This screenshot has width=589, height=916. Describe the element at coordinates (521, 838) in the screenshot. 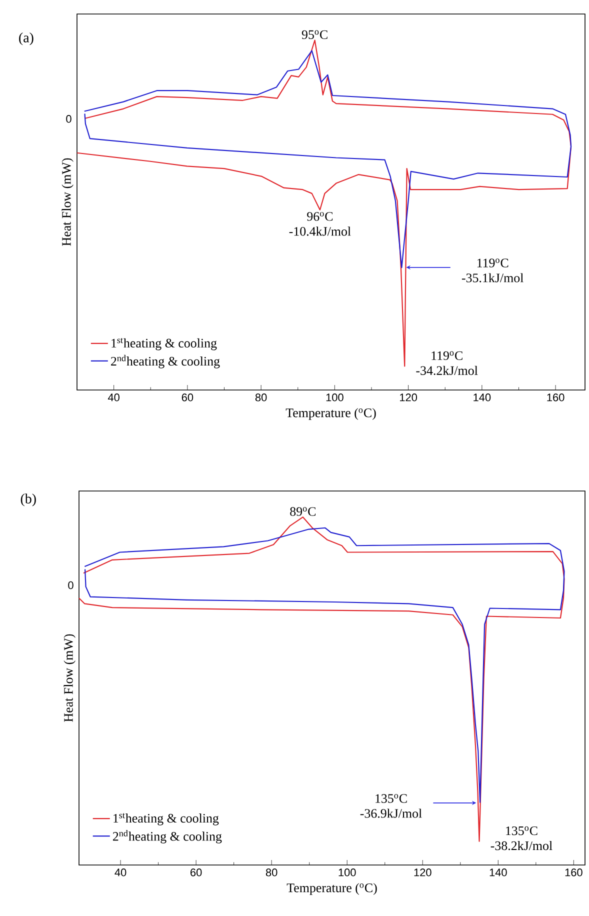

I see `annotation: 135$^{o}$C -38.2kJ/mol` at that location.